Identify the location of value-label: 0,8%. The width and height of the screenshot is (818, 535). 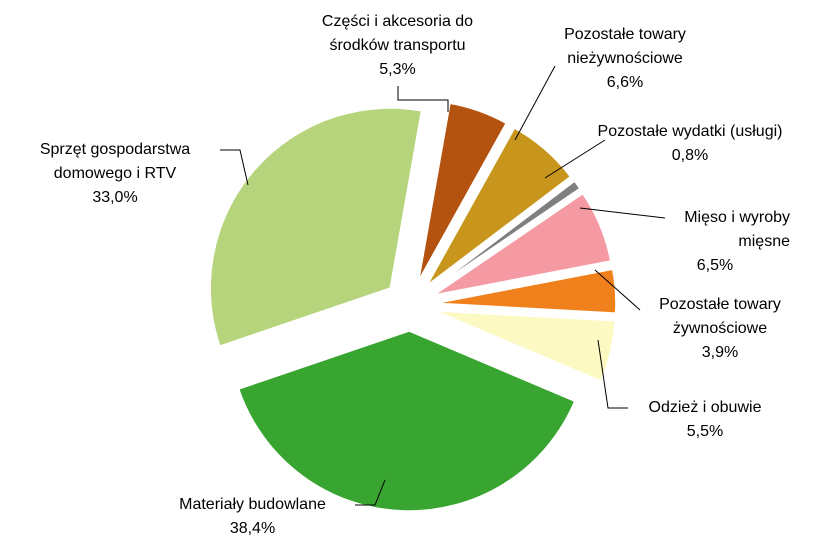
(690, 155).